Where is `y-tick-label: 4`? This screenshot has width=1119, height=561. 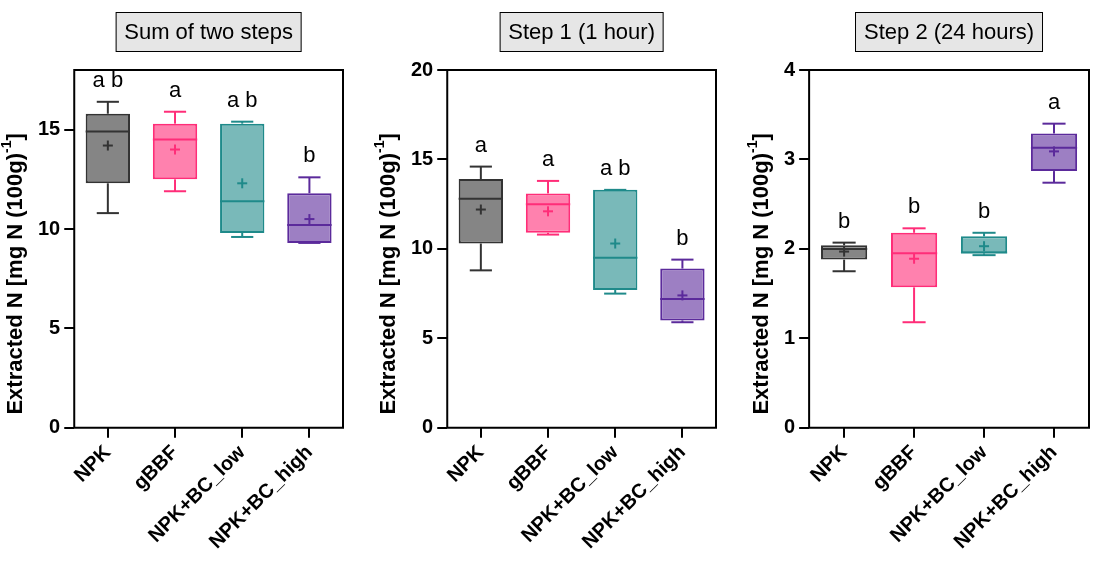
y-tick-label: 4 is located at coordinates (790, 68).